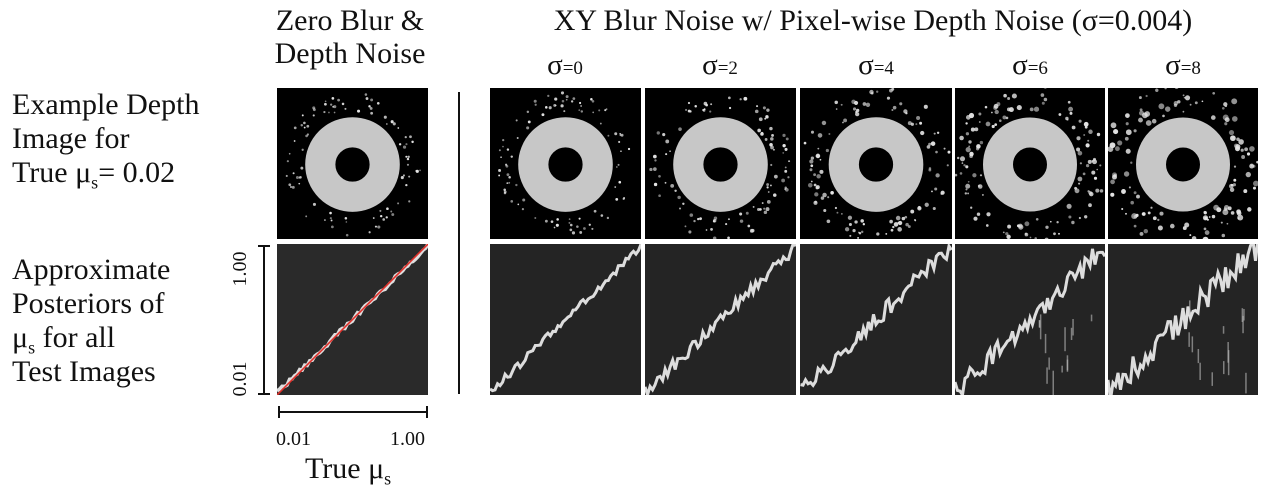 The height and width of the screenshot is (499, 1271). What do you see at coordinates (1190, 68) in the screenshot?
I see `sigma-value: =8` at bounding box center [1190, 68].